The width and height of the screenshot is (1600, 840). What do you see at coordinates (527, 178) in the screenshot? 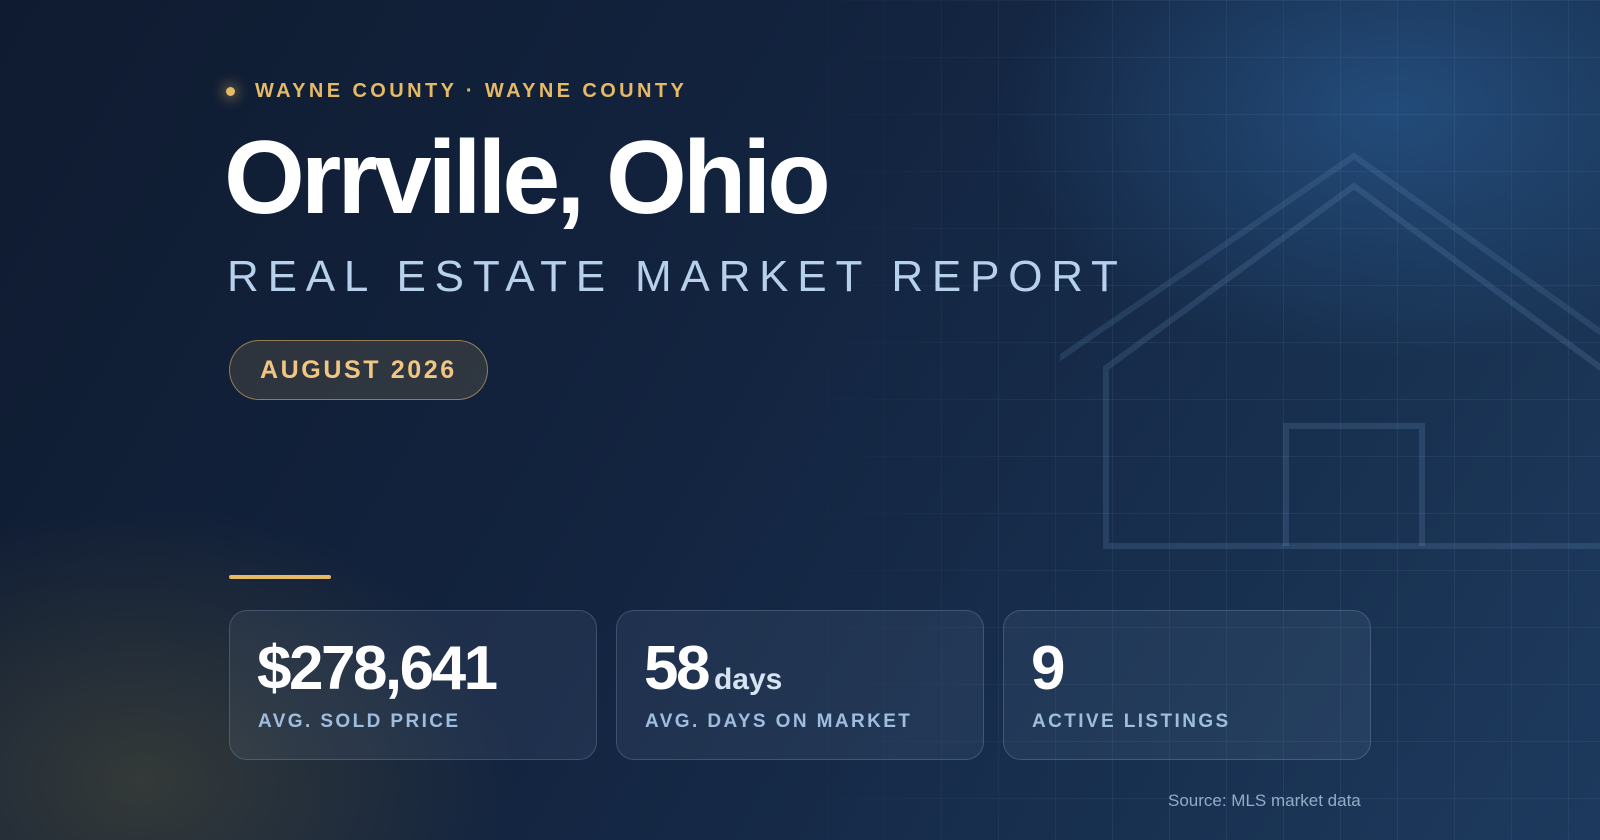
I see `page-title: Orrville, Ohio` at bounding box center [527, 178].